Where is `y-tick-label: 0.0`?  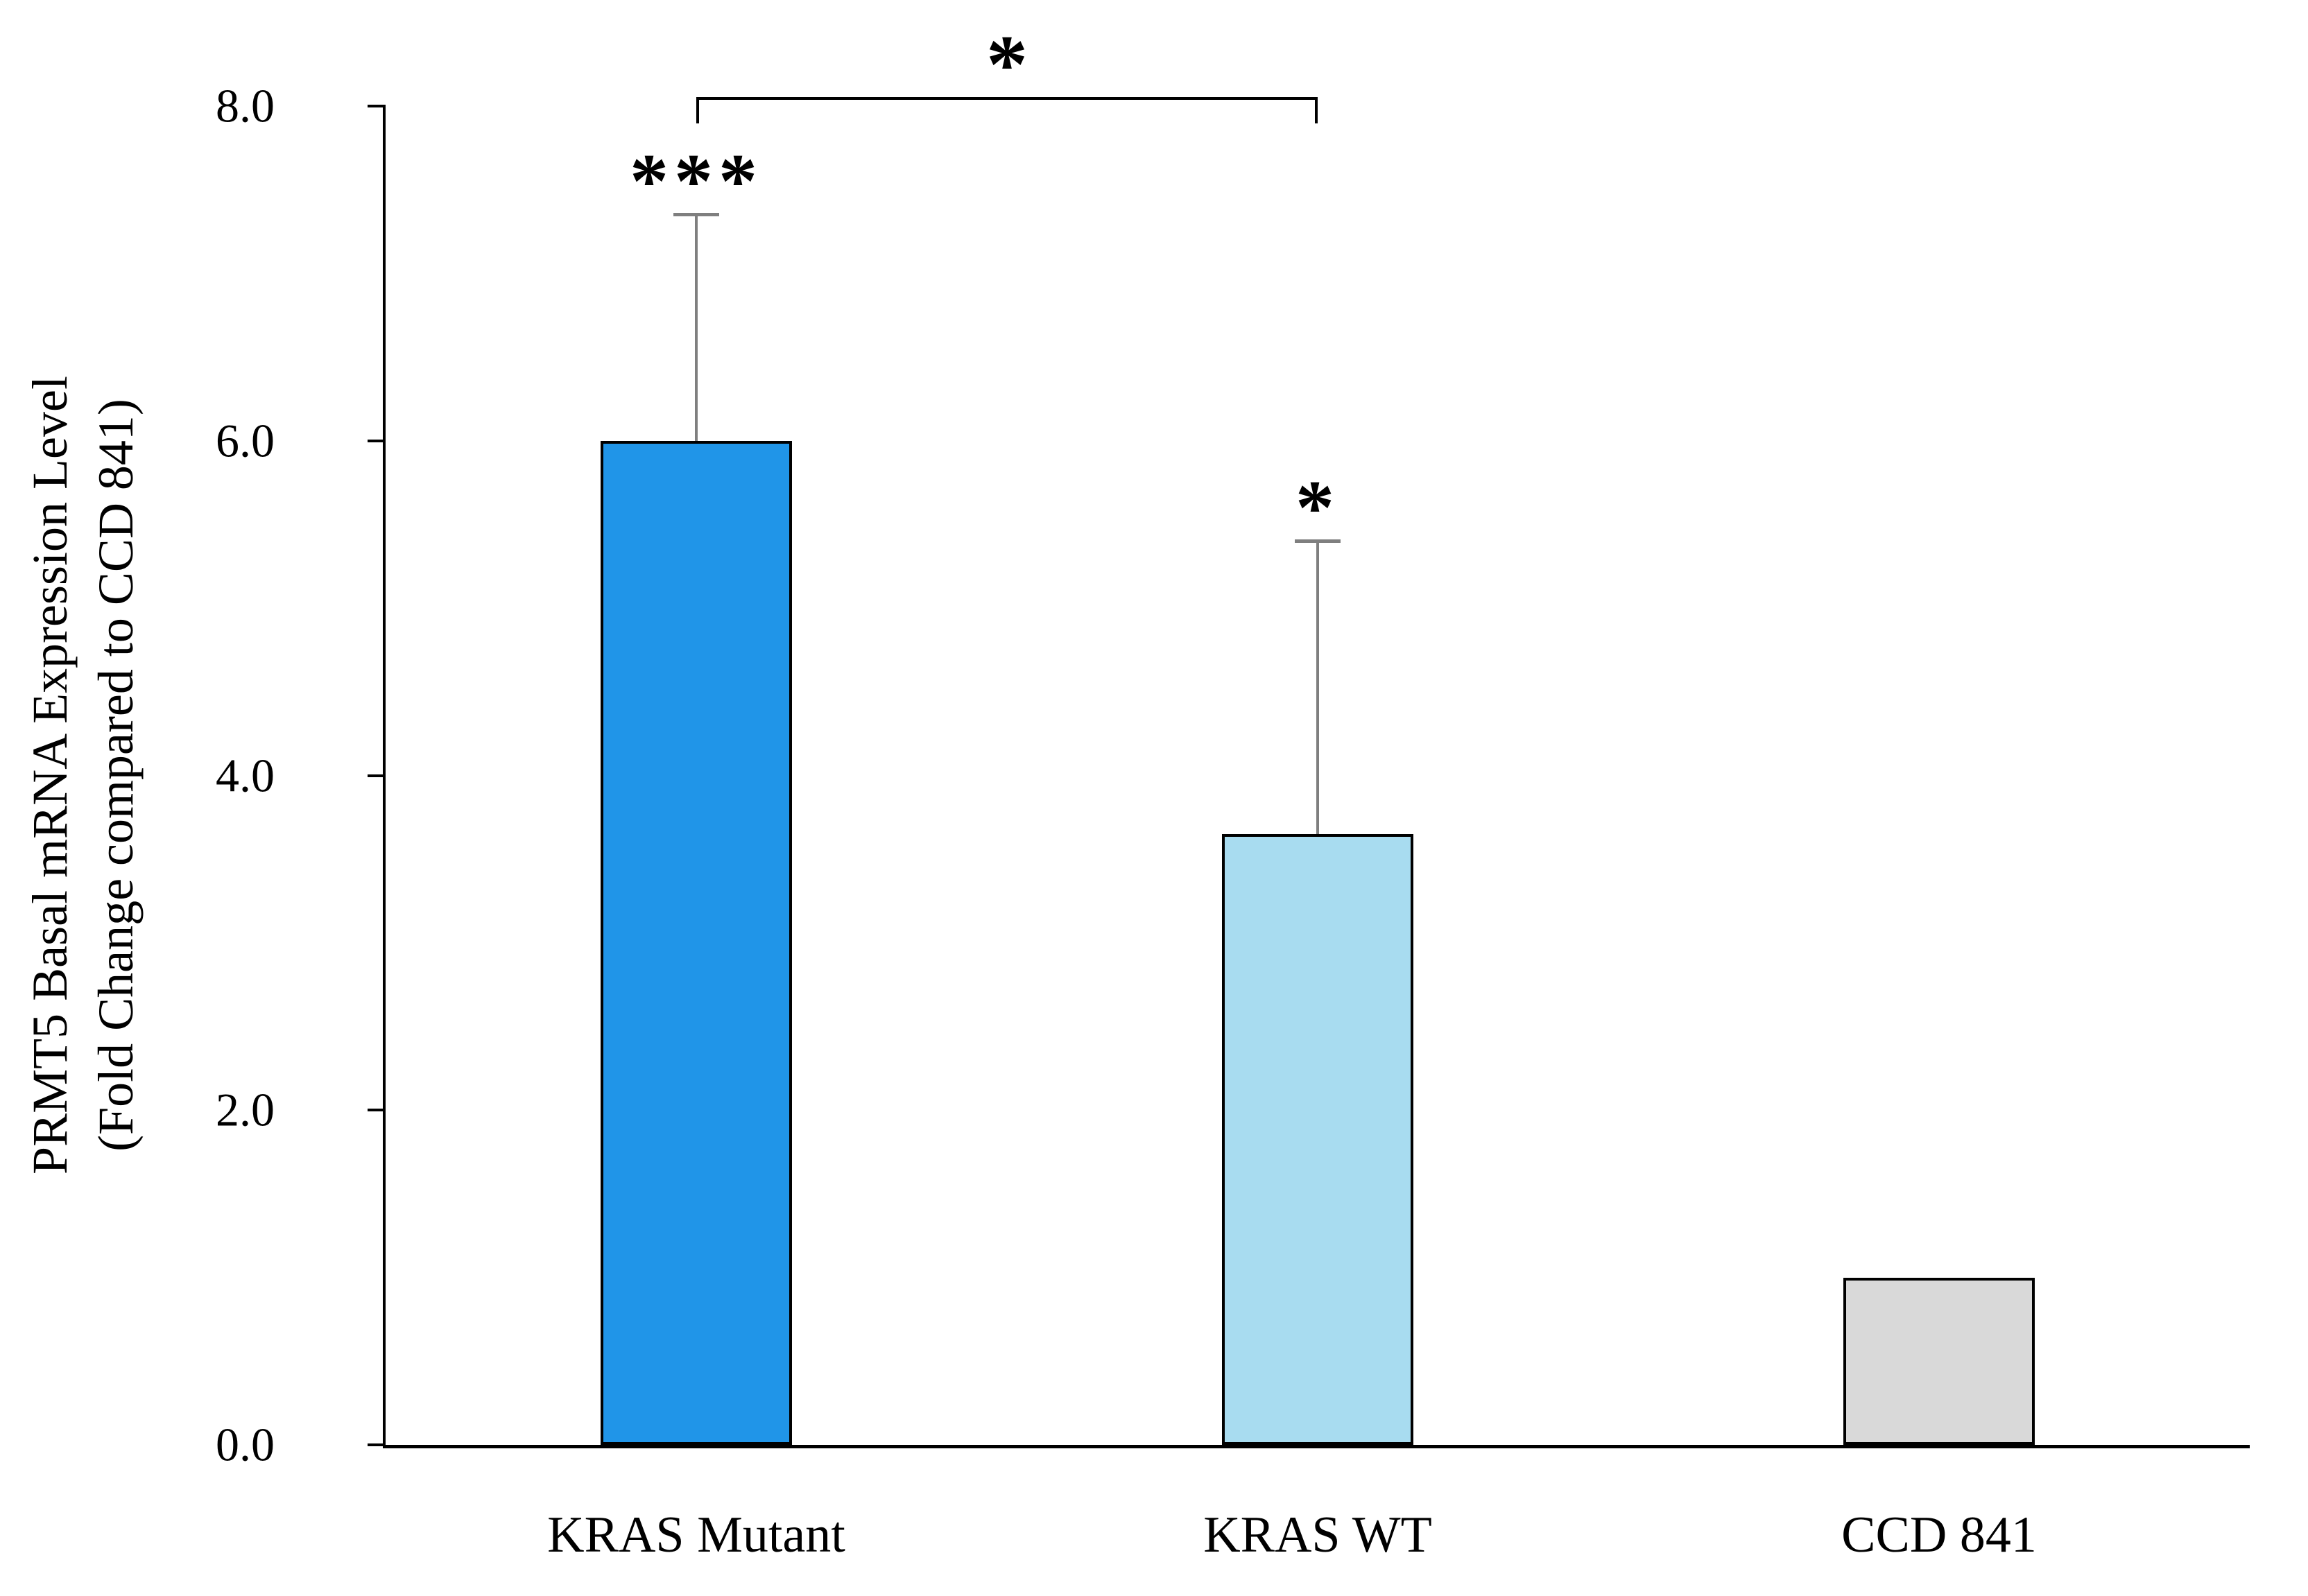
y-tick-label: 0.0 is located at coordinates (245, 1444).